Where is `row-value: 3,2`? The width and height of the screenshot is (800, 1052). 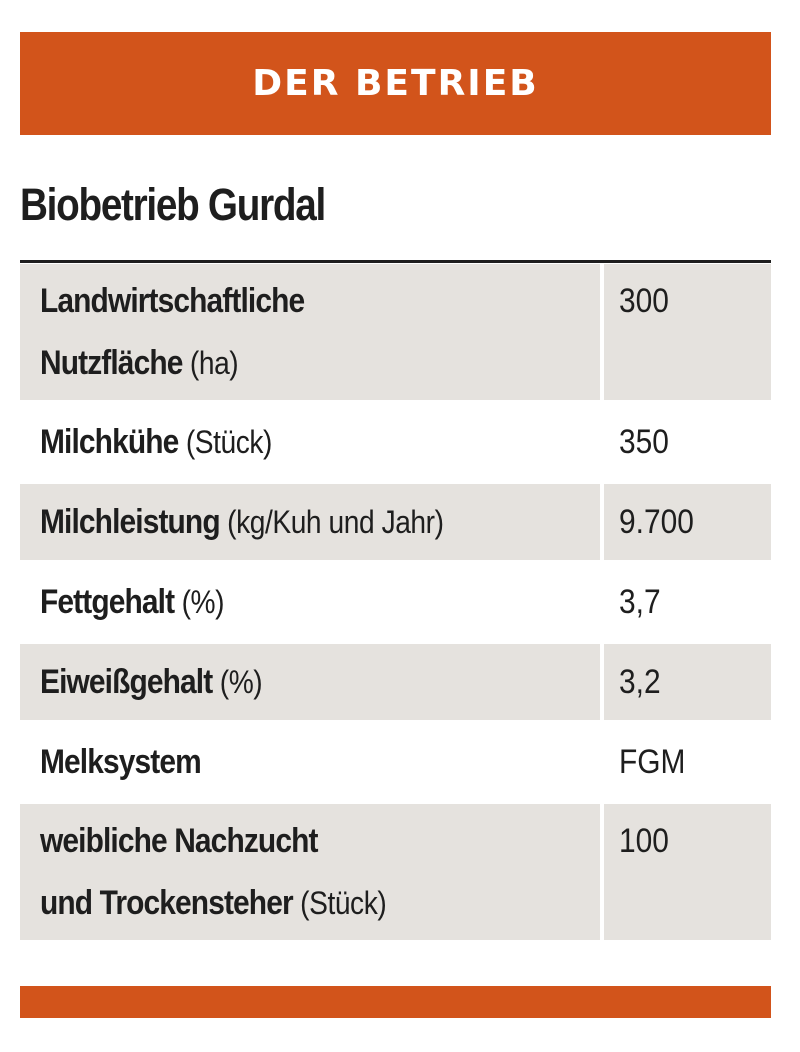
row-value: 3,2 is located at coordinates (687, 682).